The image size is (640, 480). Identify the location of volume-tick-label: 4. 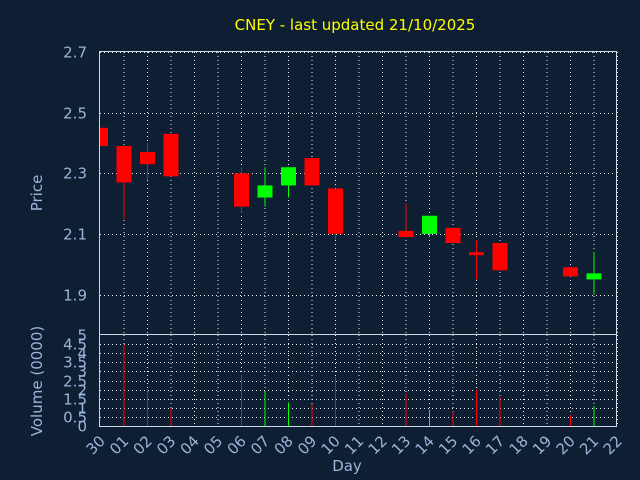
(82, 354).